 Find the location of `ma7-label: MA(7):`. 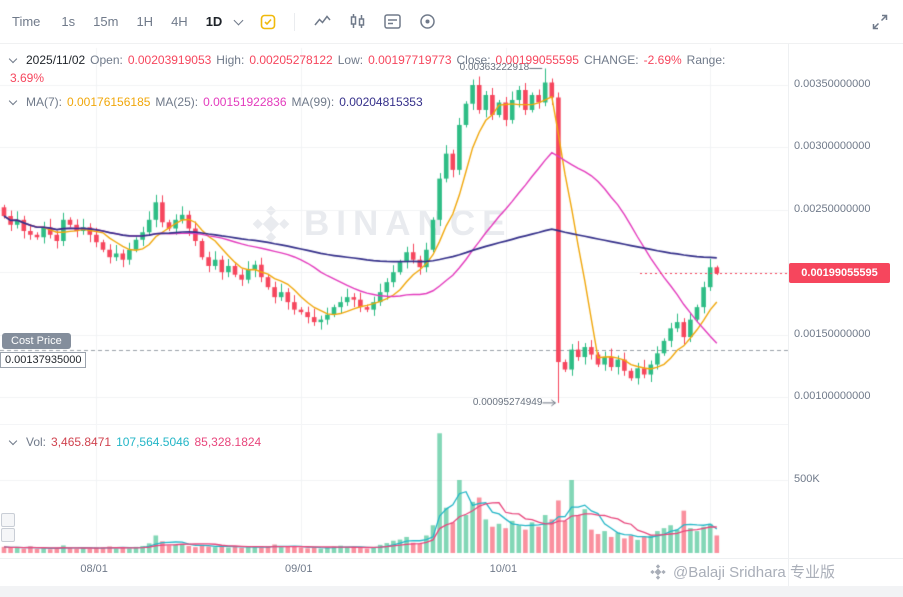

ma7-label: MA(7): is located at coordinates (44, 102).